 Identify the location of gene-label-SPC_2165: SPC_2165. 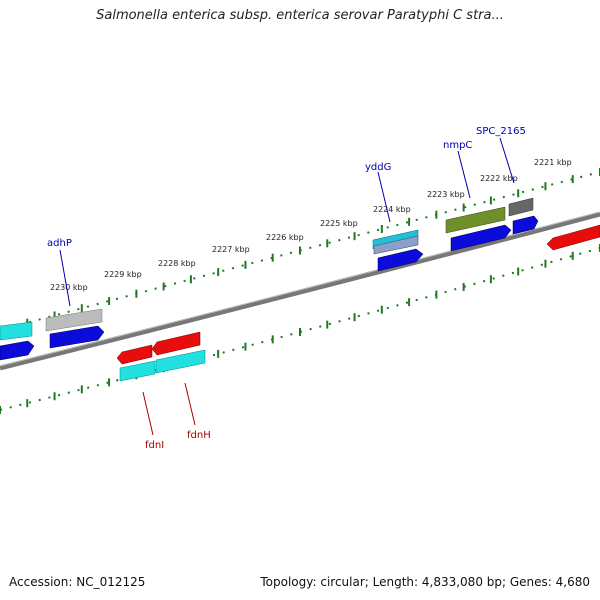
(501, 131).